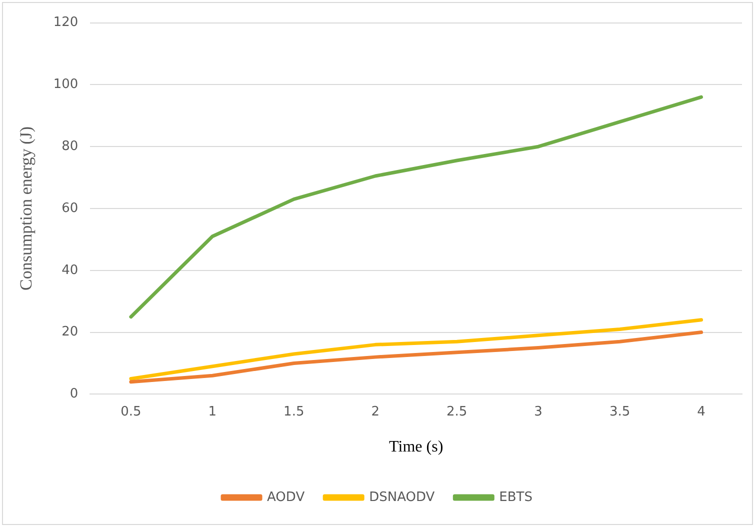  I want to click on y-tick-label: 100, so click(65, 84).